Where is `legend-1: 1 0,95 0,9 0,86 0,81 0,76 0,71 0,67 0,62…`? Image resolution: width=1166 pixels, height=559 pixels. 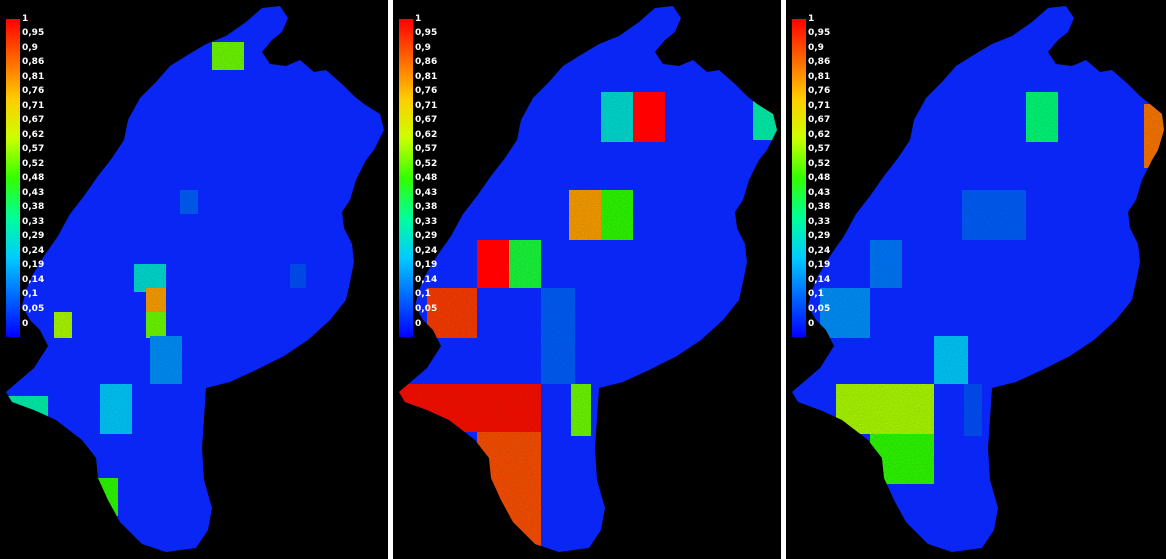
legend-1: 1 0,95 0,9 0,86 0,81 0,76 0,71 0,67 0,62… is located at coordinates (36, 176).